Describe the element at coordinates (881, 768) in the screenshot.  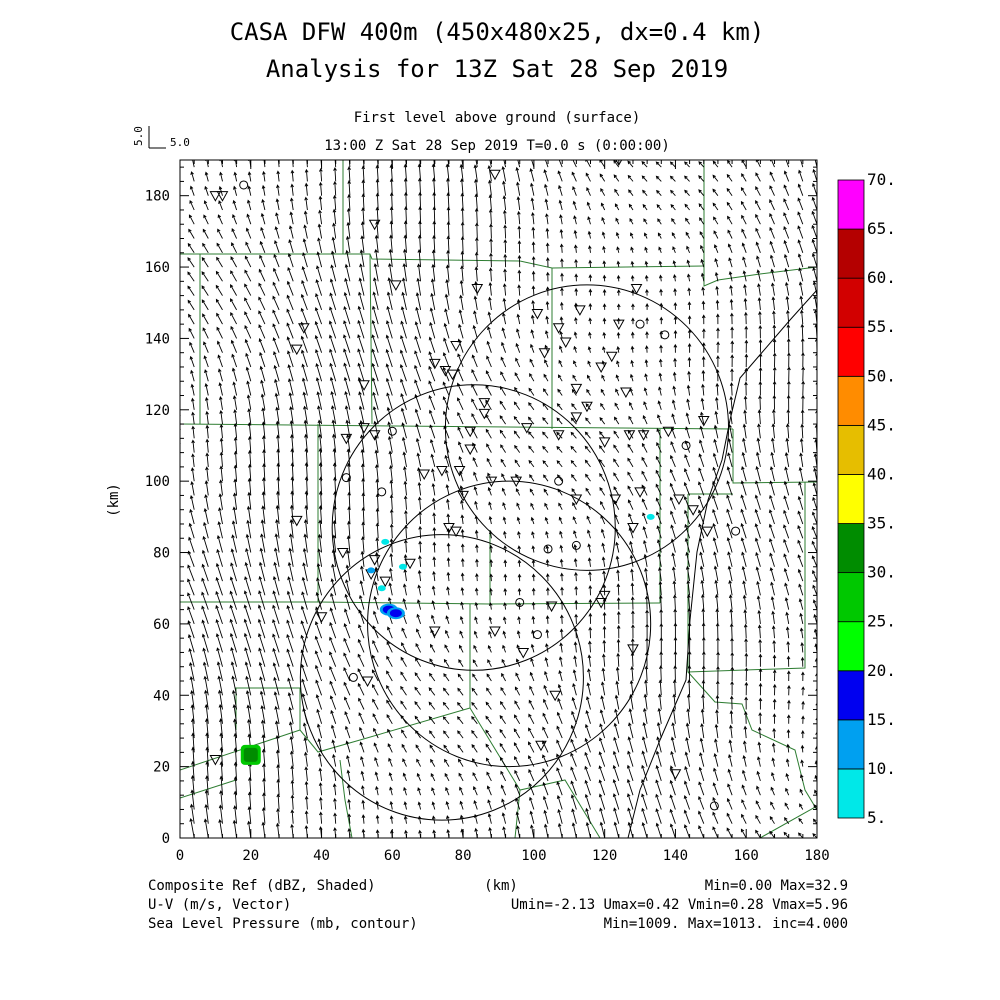
I see `colorbar-label: 10.` at that location.